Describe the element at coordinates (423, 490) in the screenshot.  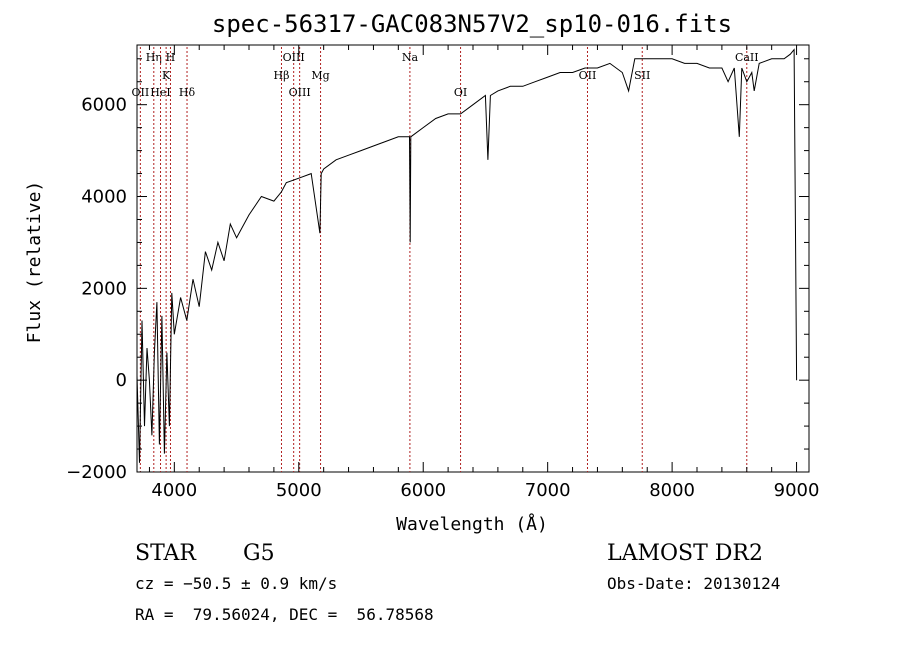
I see `x-tick-label: 6000` at that location.